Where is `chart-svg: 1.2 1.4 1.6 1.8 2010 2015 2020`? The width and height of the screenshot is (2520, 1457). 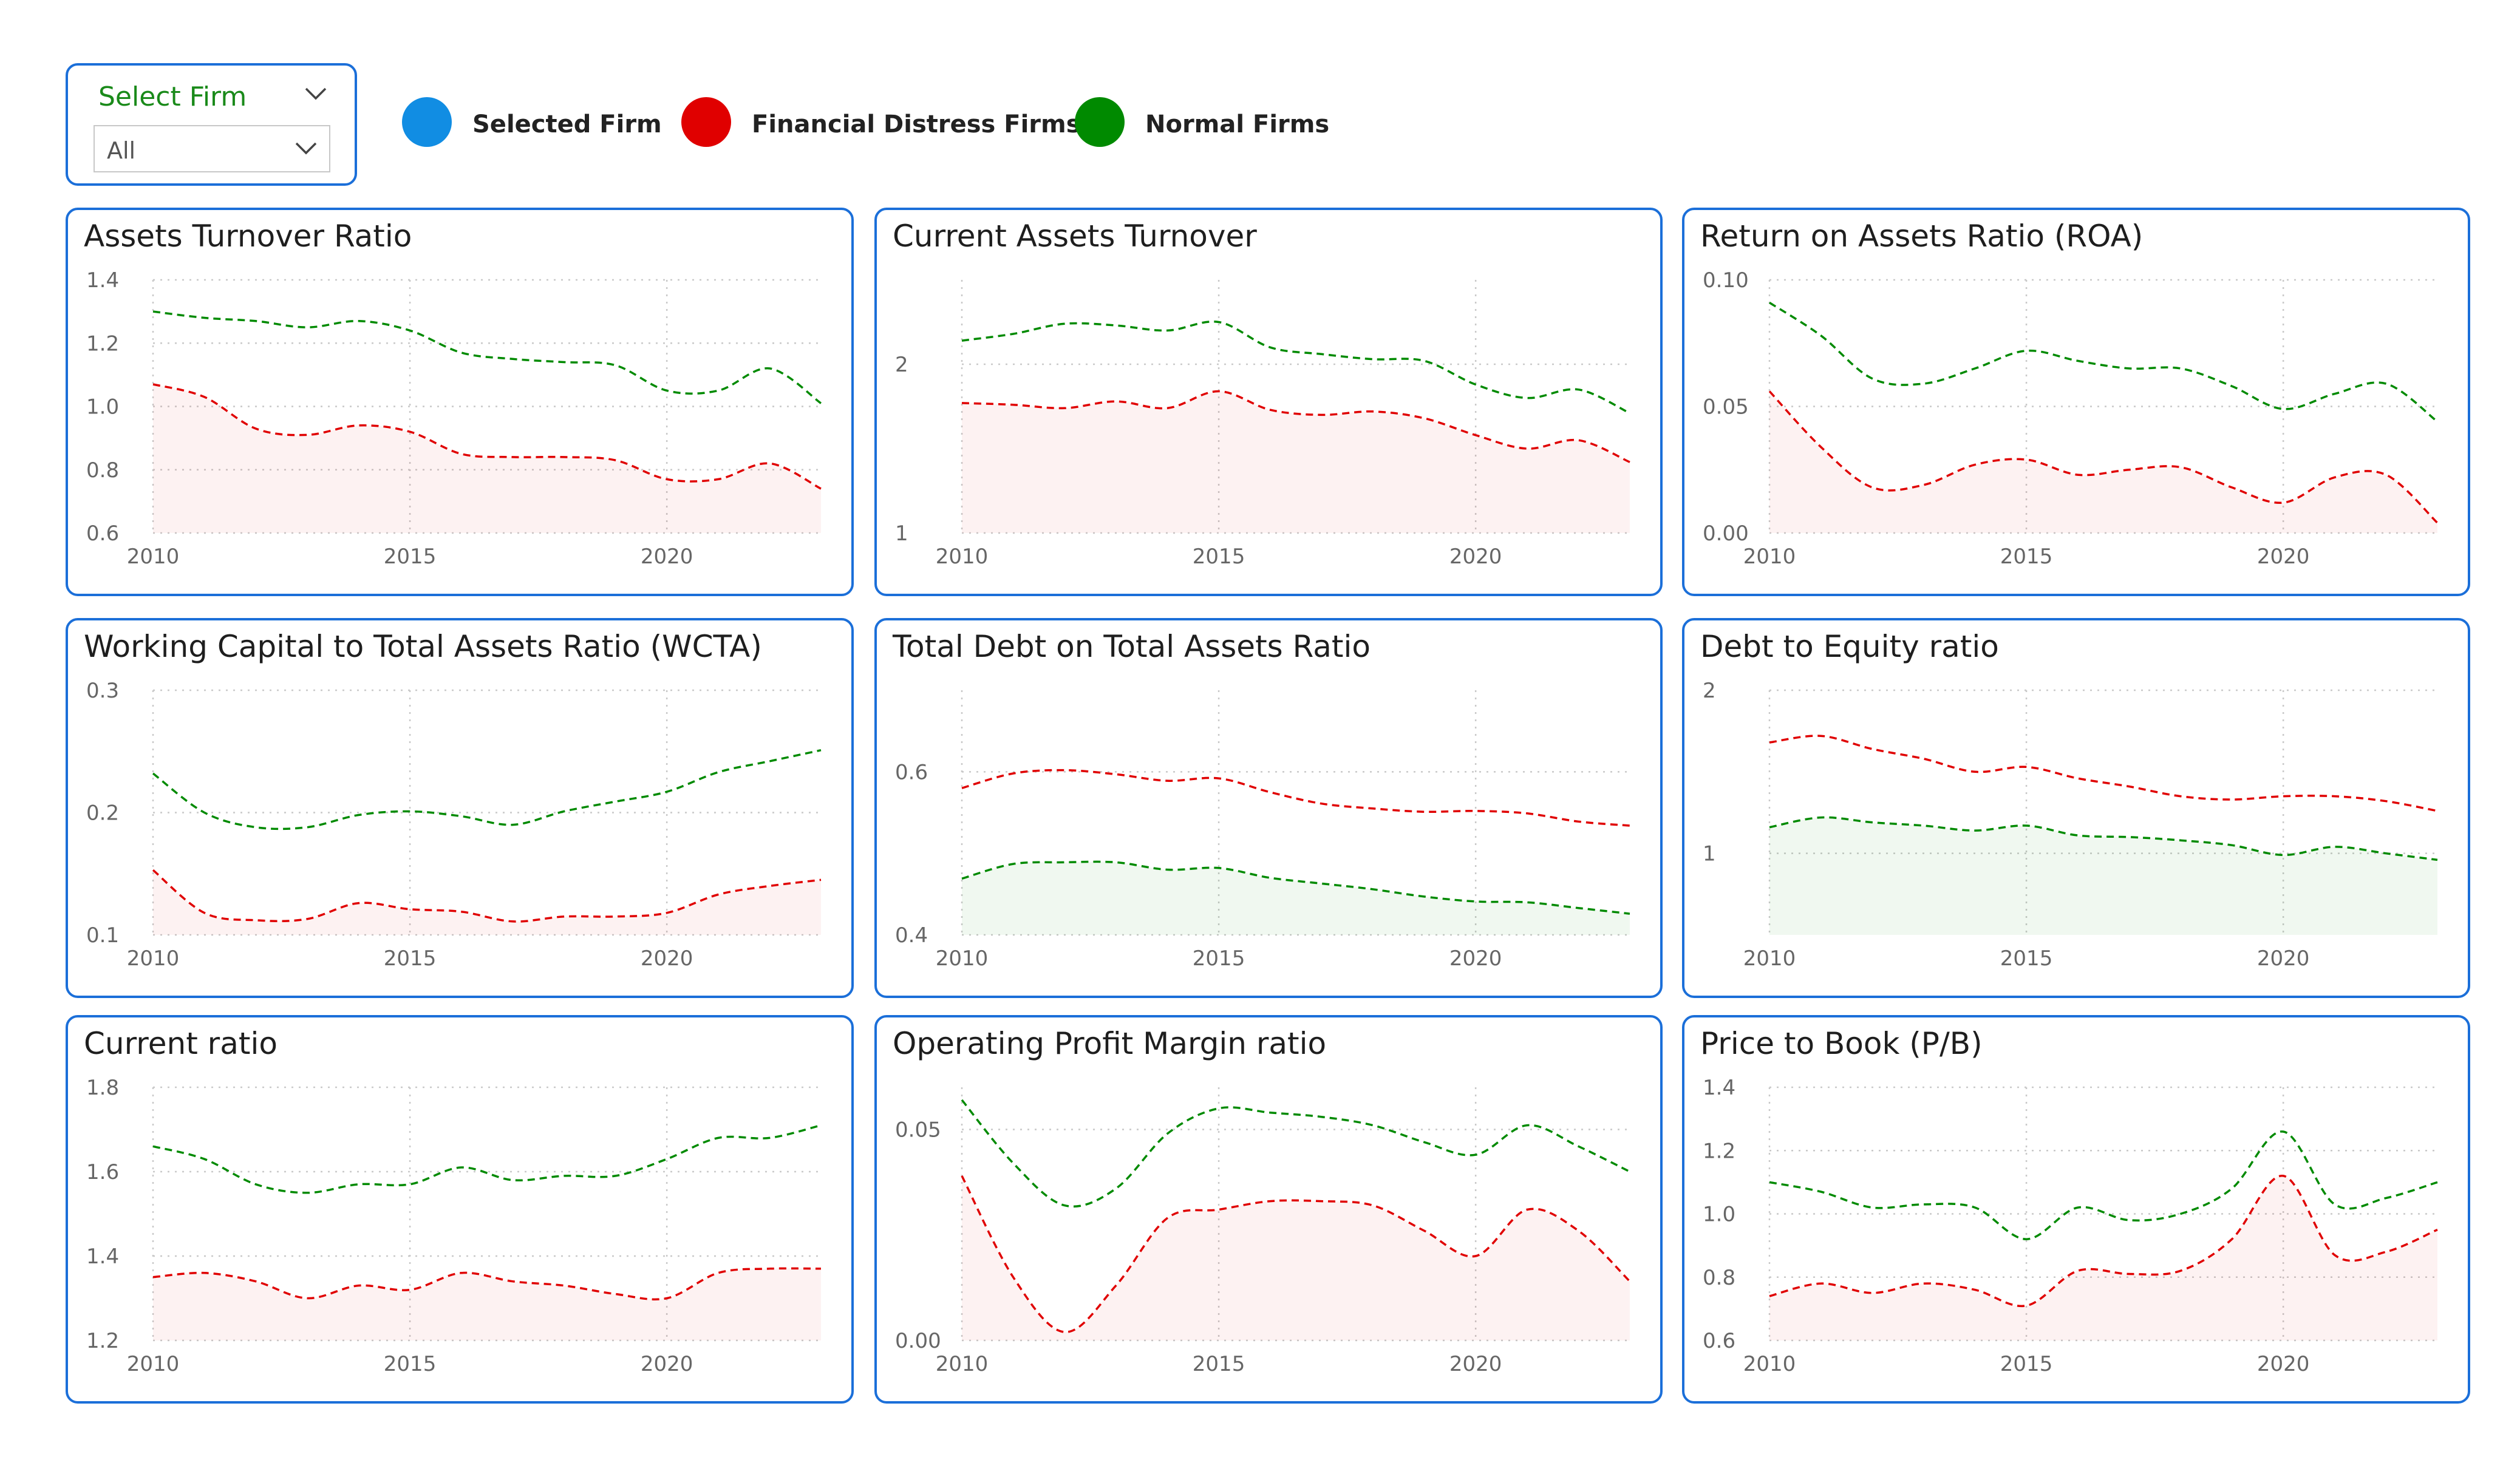 chart-svg: 1.2 1.4 1.6 1.8 2010 2015 2020 is located at coordinates (461, 1210).